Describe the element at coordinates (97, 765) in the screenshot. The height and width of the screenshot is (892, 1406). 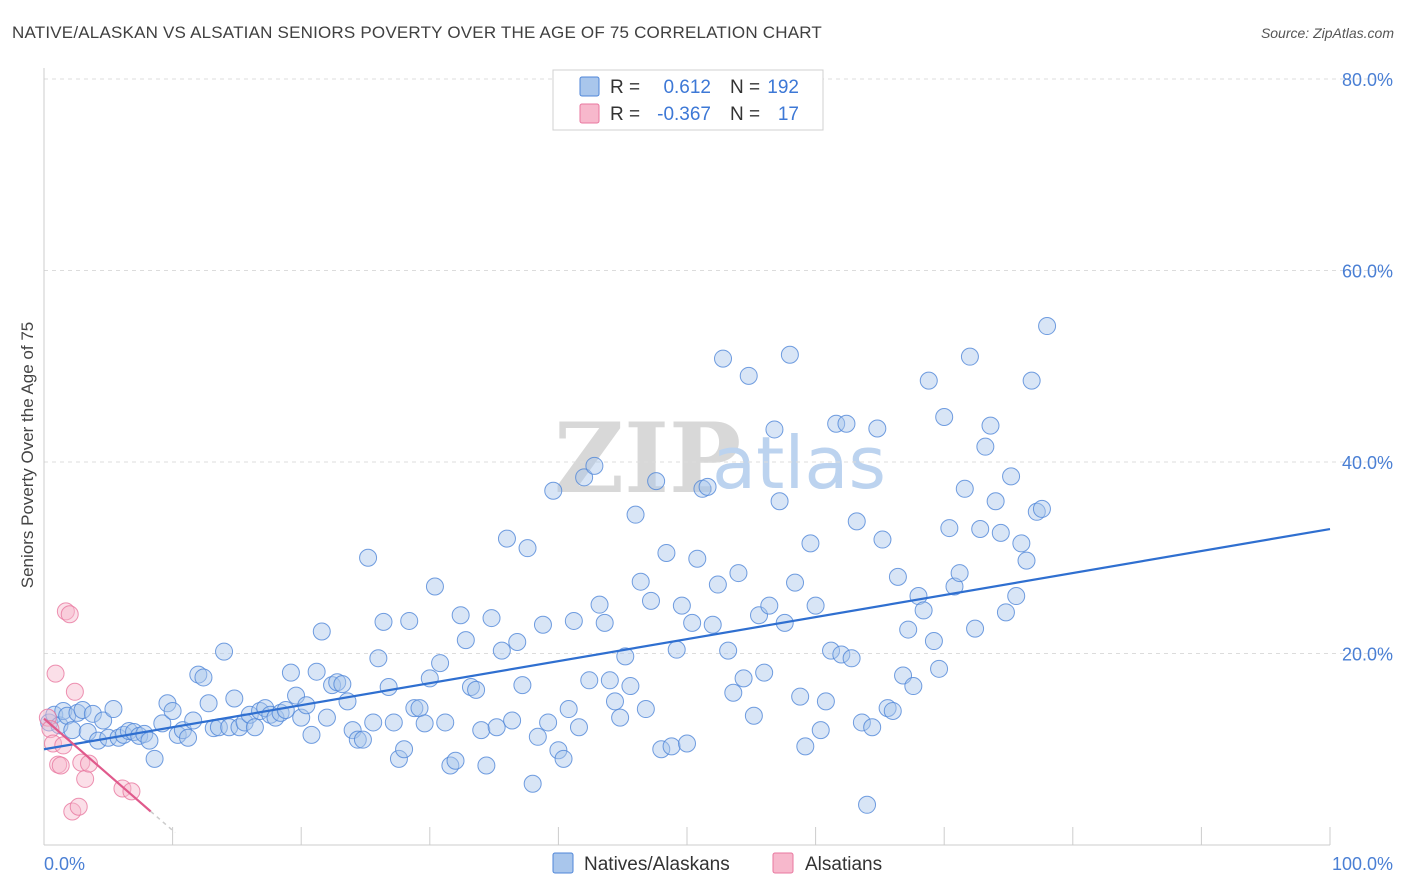
I see `trend-line-alsatians` at that location.